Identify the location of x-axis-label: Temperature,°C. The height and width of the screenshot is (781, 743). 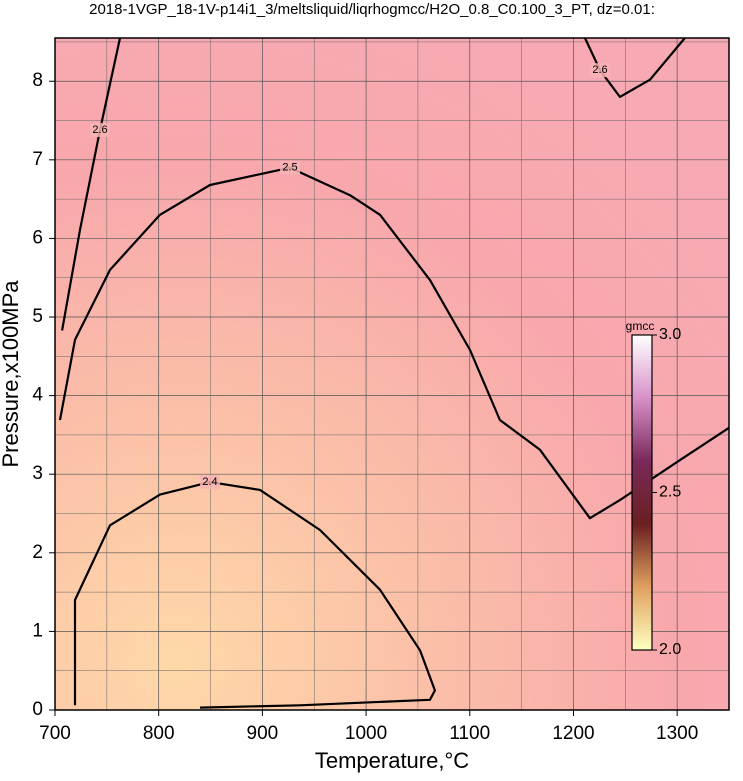
(392, 760).